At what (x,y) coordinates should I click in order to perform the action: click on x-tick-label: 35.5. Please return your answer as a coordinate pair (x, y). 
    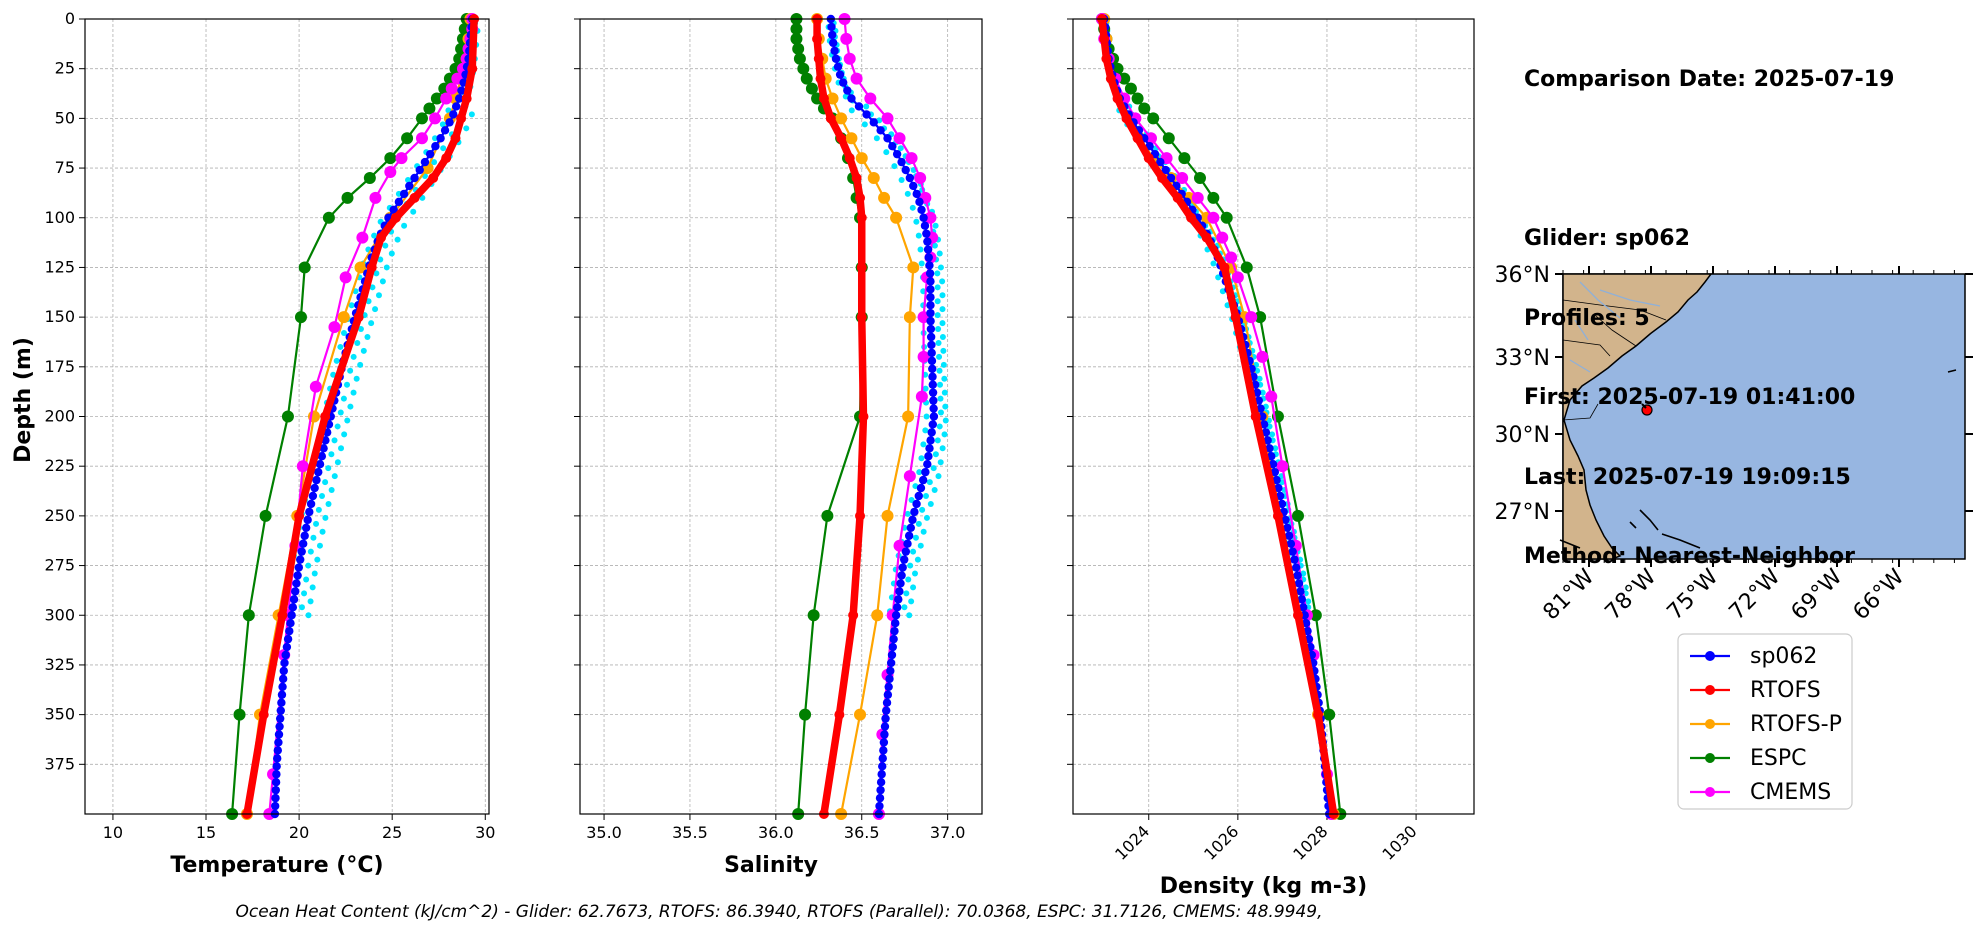
    Looking at the image, I should click on (690, 832).